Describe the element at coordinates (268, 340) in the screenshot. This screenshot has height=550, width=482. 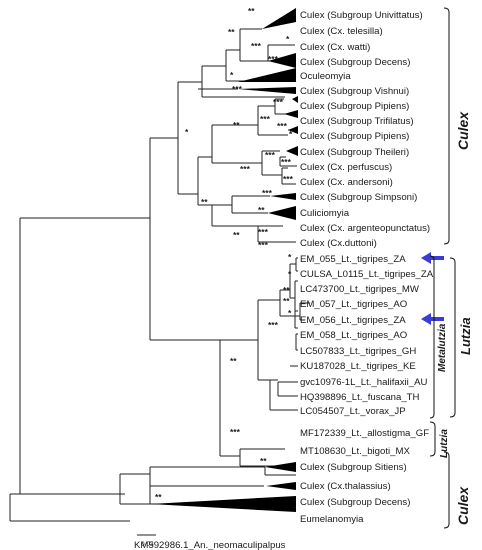
I see `branch-lutzia-inner` at that location.